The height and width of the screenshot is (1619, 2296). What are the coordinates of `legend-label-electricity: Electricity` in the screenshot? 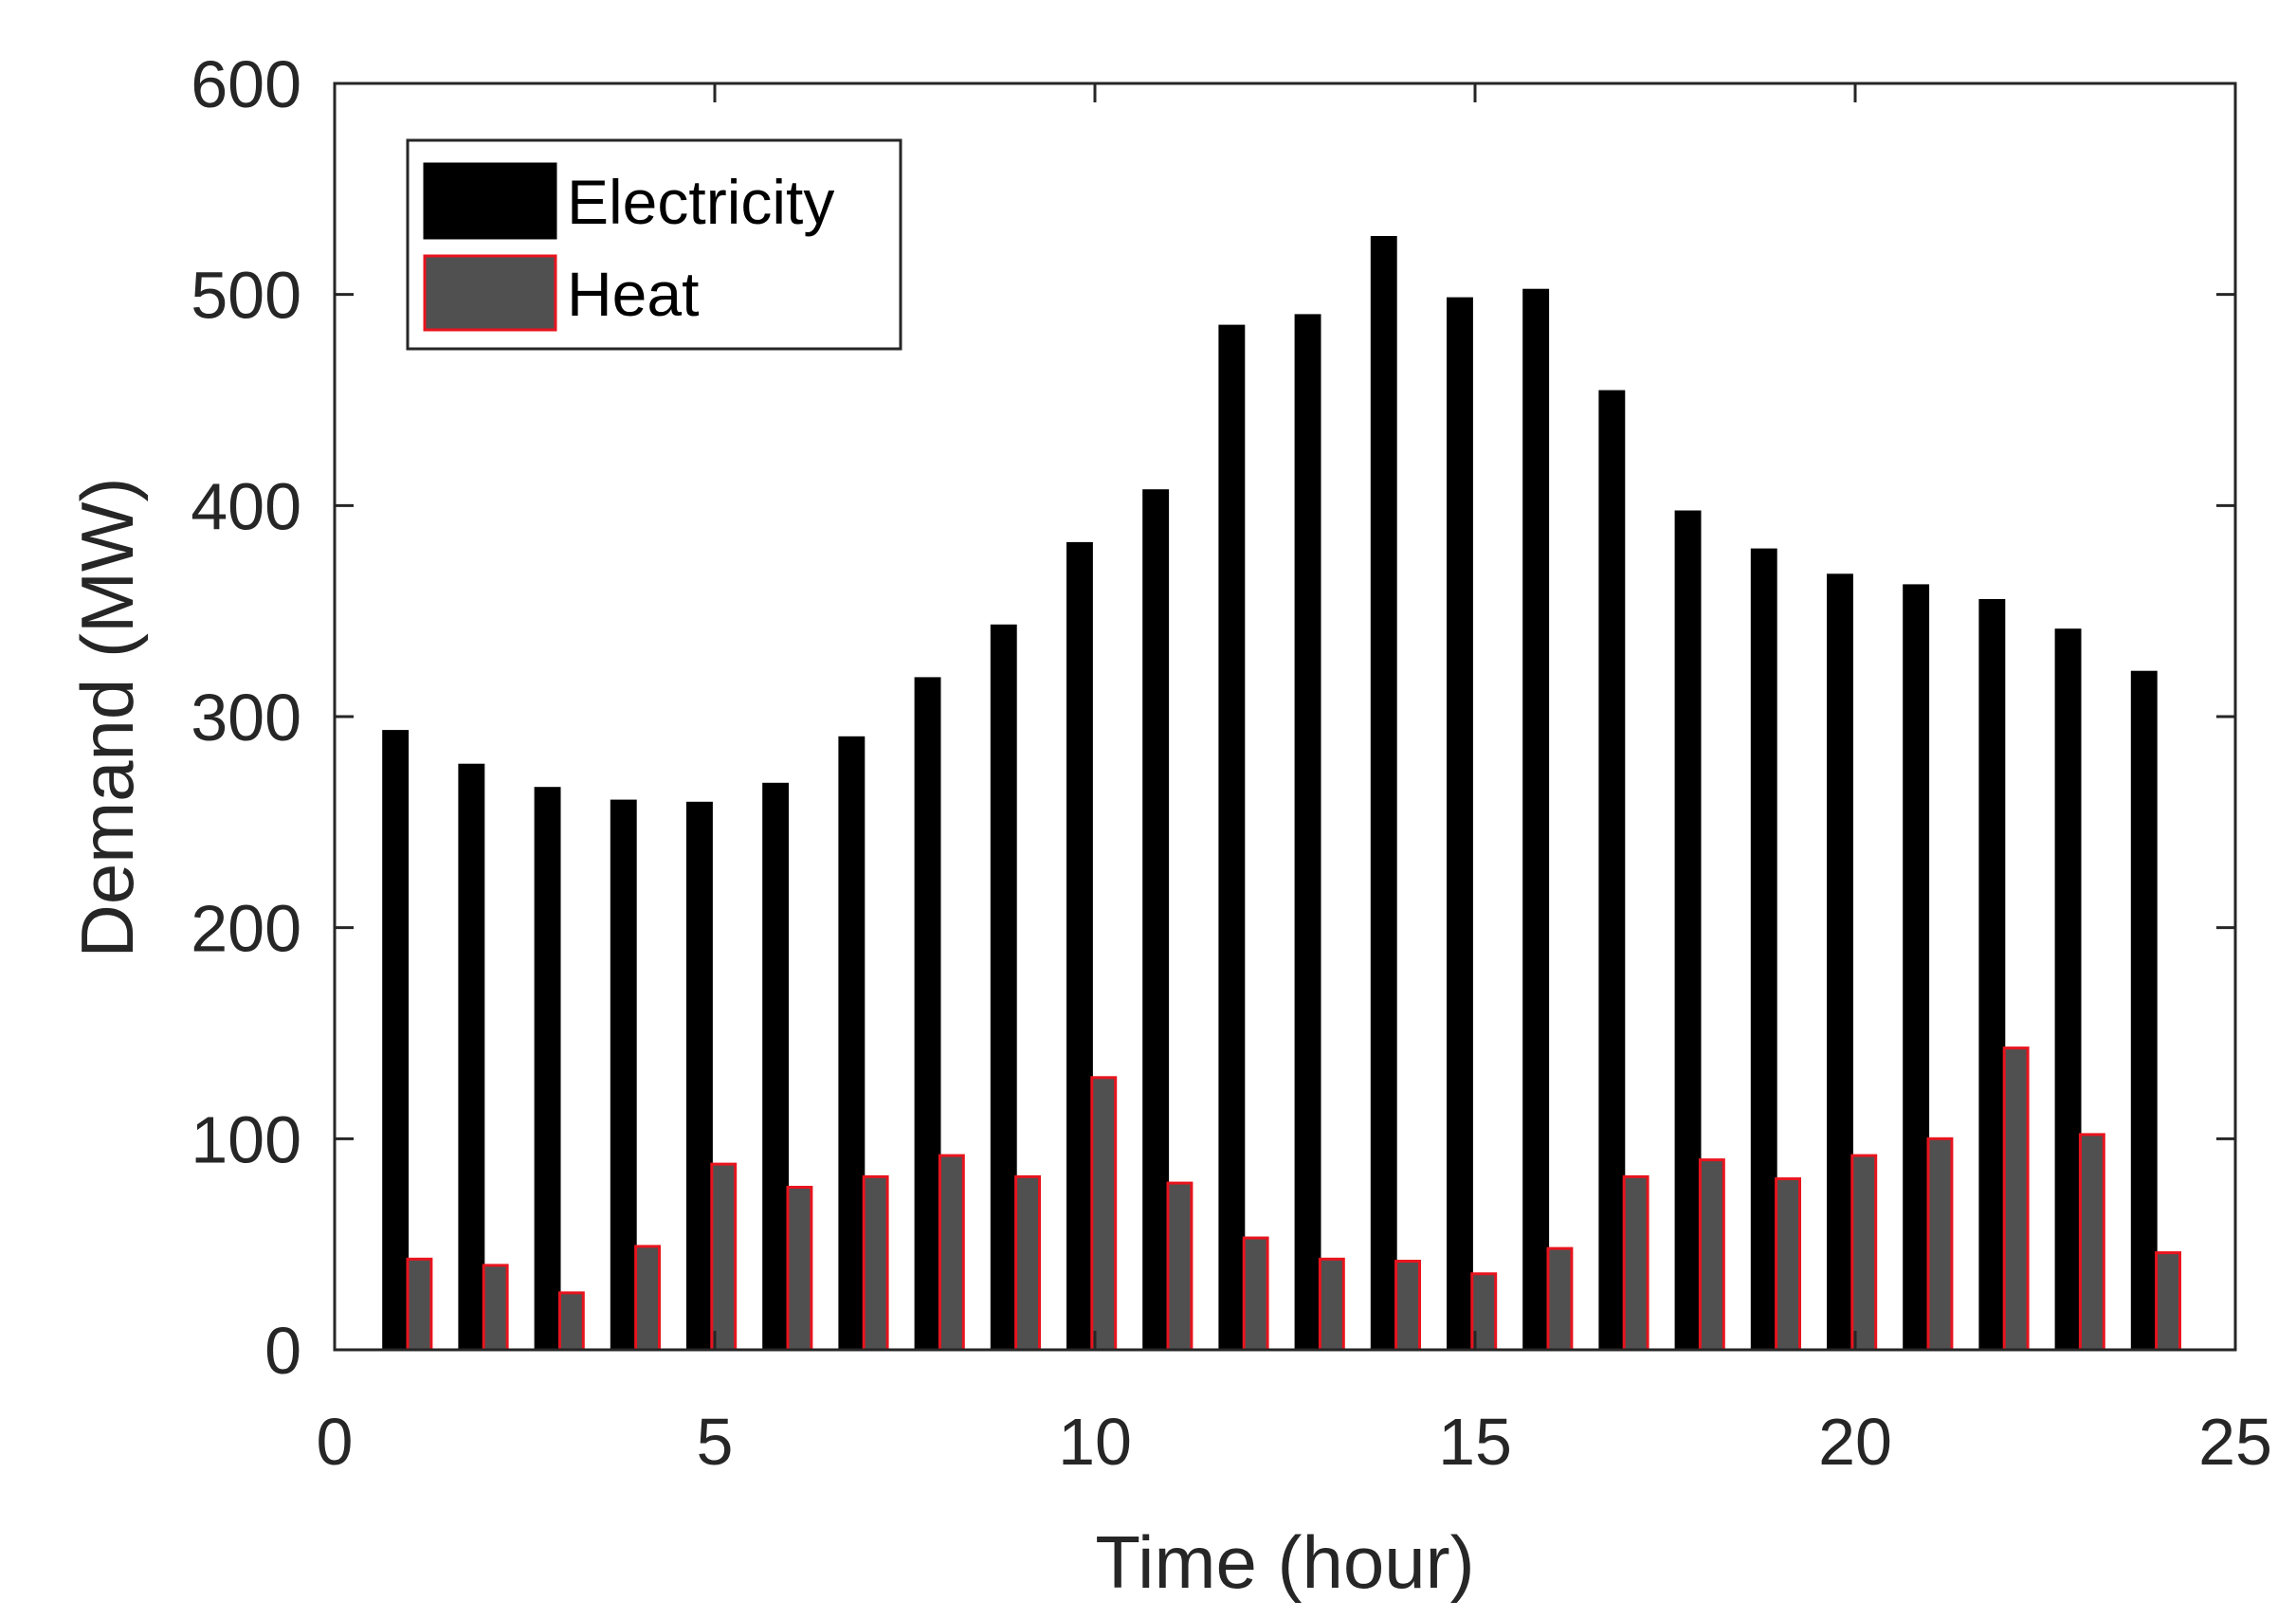 It's located at (700, 202).